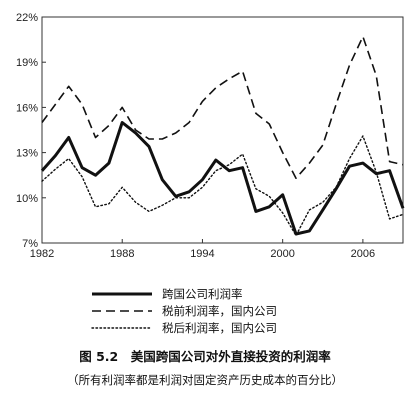 This screenshot has width=410, height=400. What do you see at coordinates (282, 254) in the screenshot?
I see `x-tick-label: 2000` at bounding box center [282, 254].